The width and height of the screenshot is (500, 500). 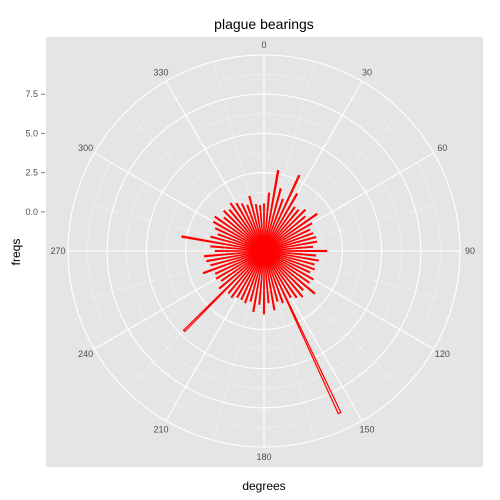 I want to click on radial-tick-label: 0.0, so click(x=31, y=212).